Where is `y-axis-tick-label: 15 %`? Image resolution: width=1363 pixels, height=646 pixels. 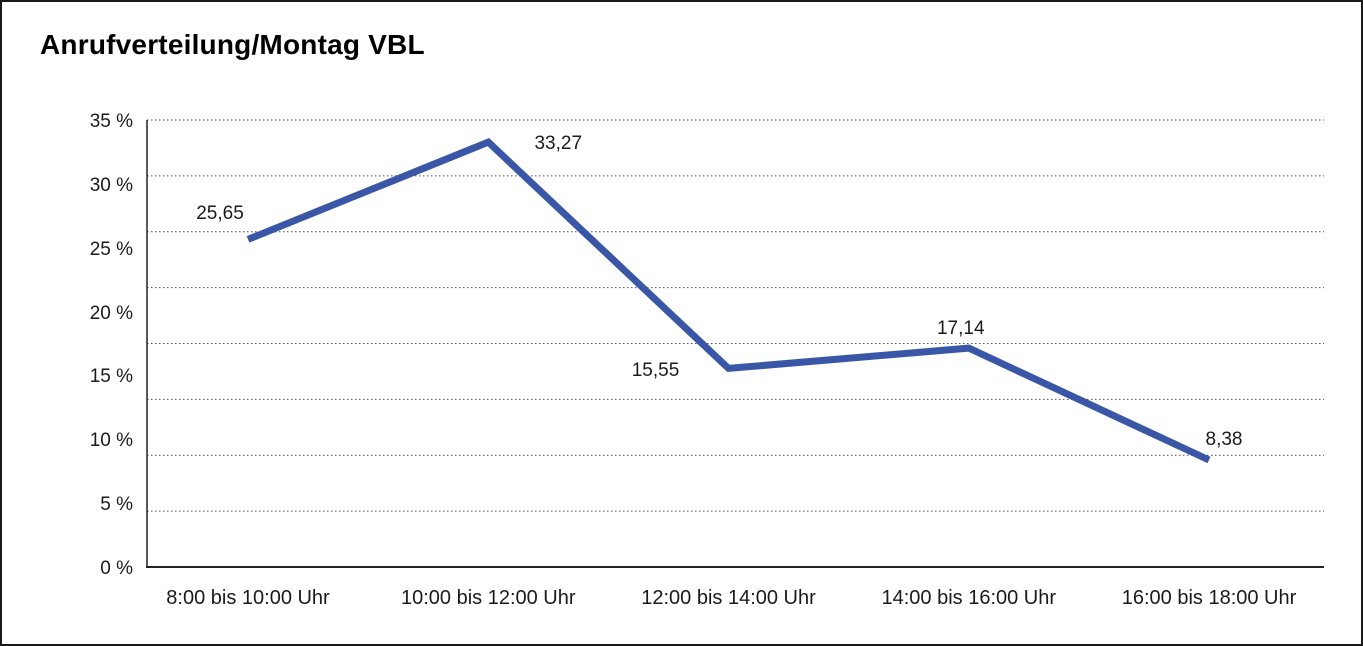
y-axis-tick-label: 15 % is located at coordinates (111, 377).